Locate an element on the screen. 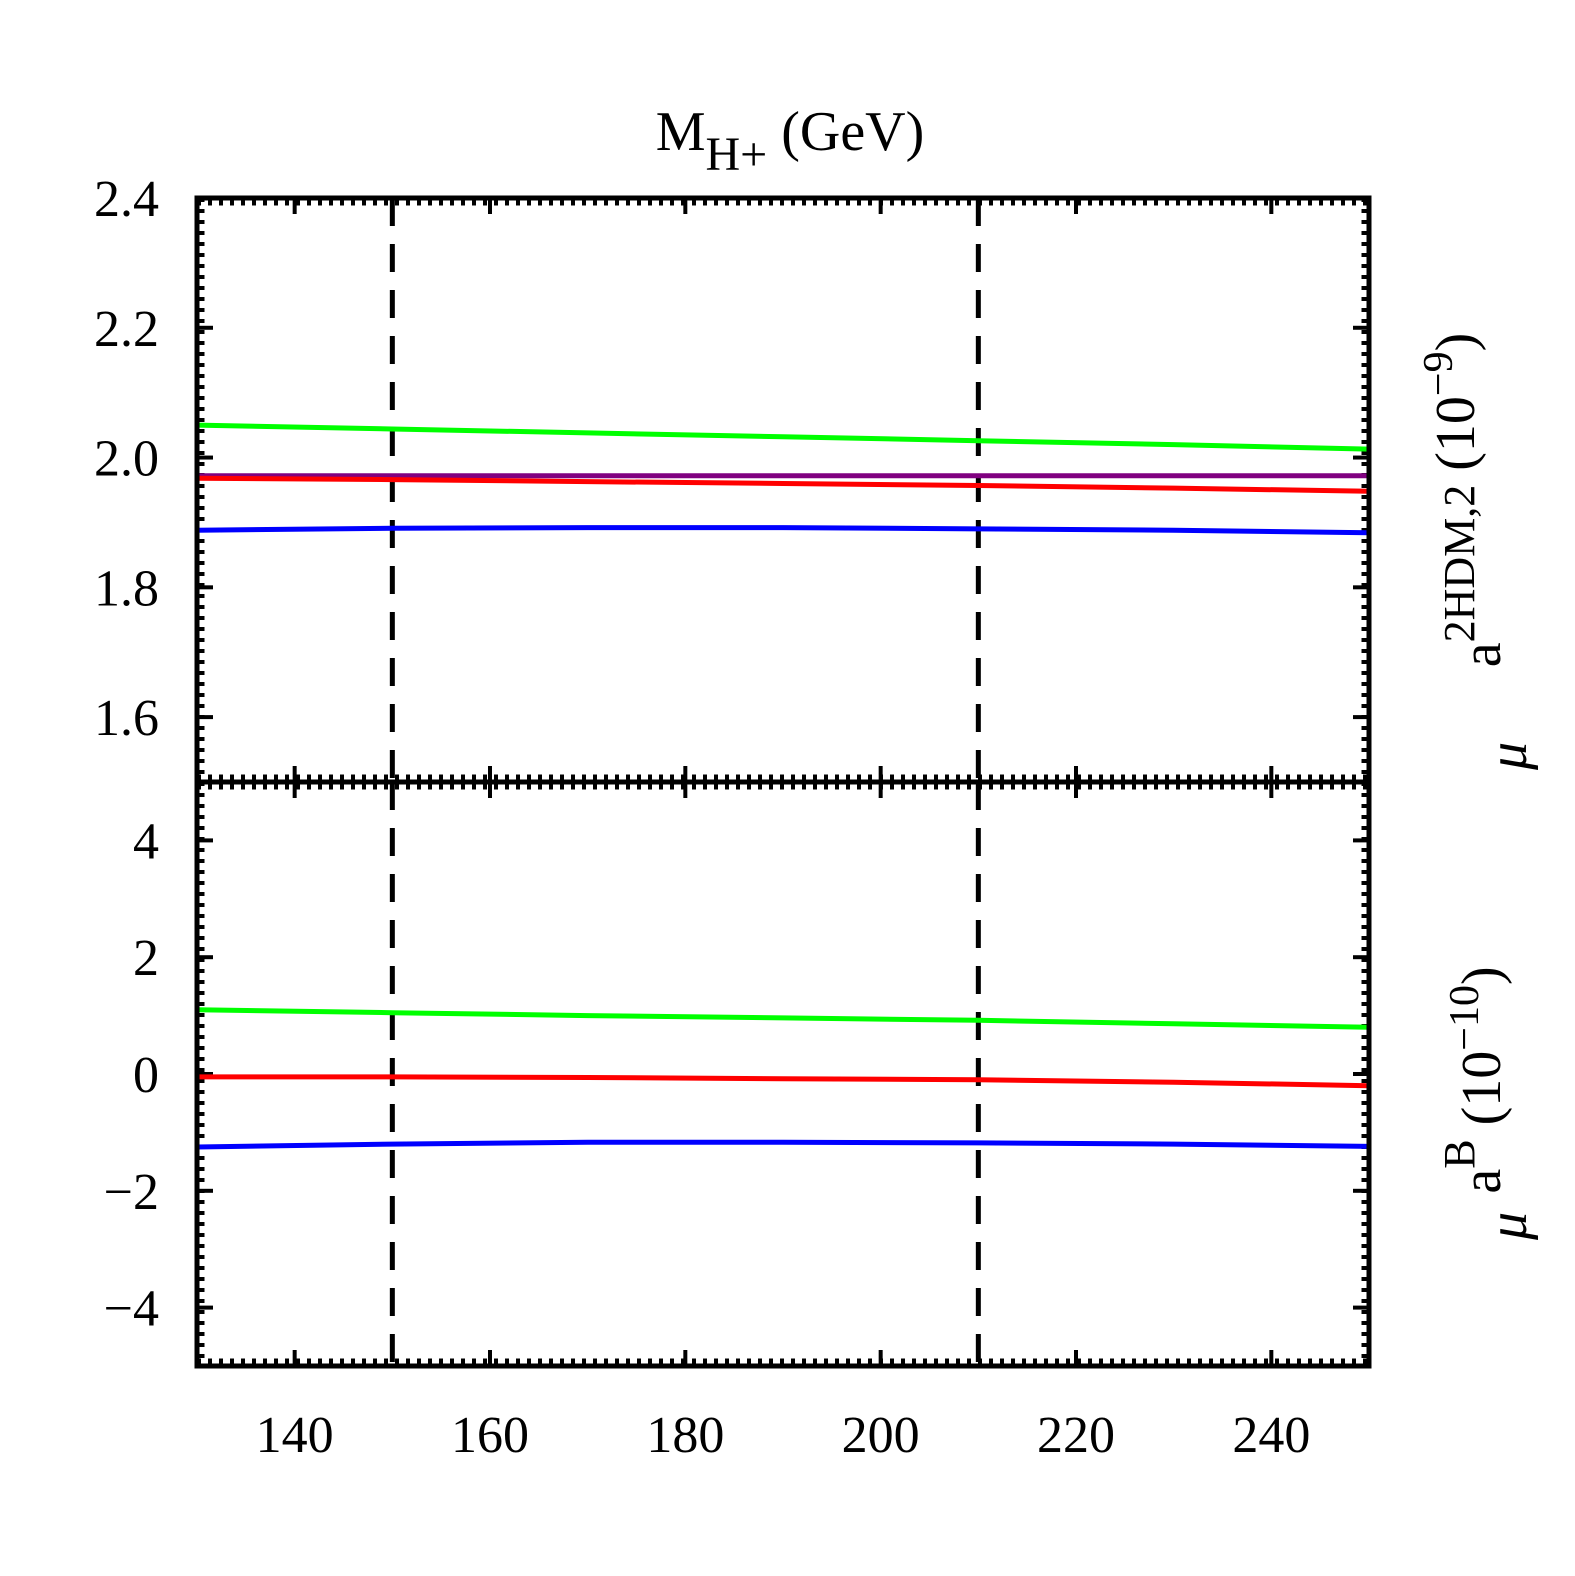 The width and height of the screenshot is (1575, 1576). y-tick-label: −4 is located at coordinates (131, 1309).